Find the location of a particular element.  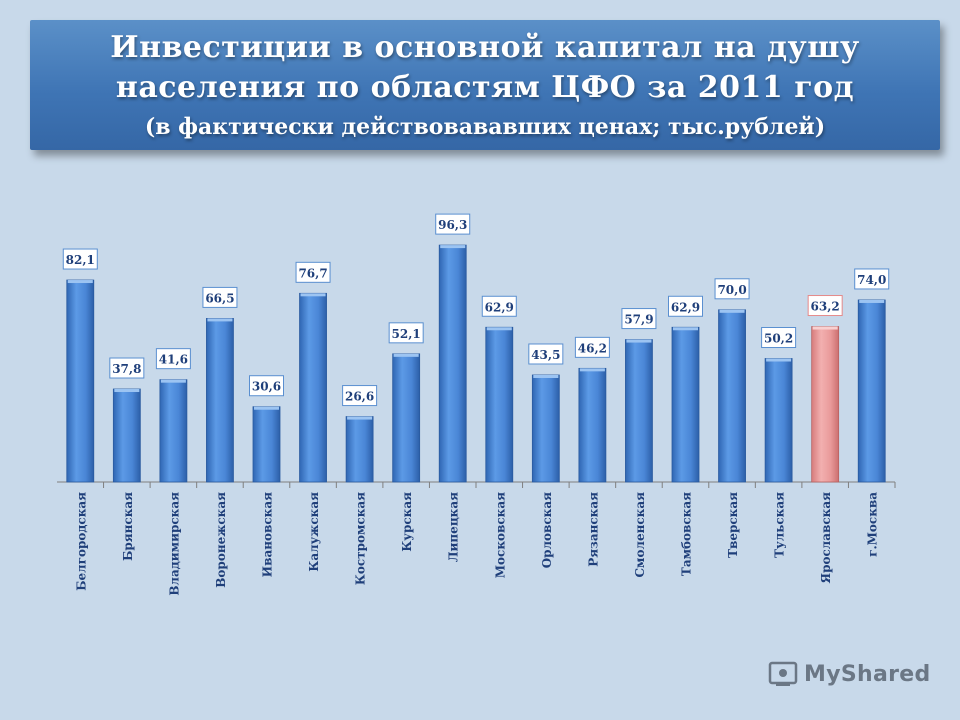

data-label-18: 74,0 is located at coordinates (871, 280).